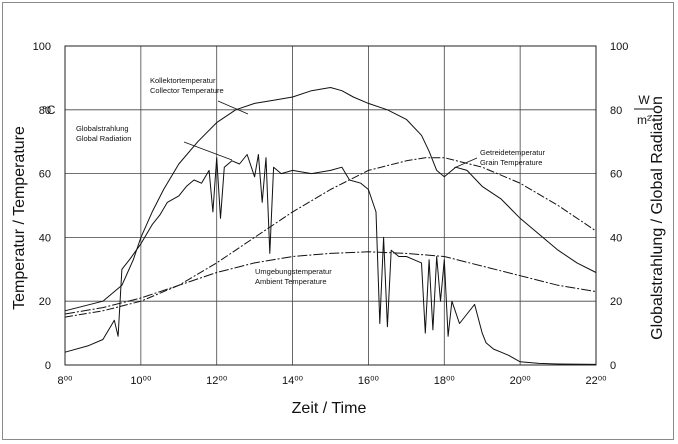 The width and height of the screenshot is (678, 444). What do you see at coordinates (291, 281) in the screenshot?
I see `ambient-temperature-label: Ambient Temperature` at bounding box center [291, 281].